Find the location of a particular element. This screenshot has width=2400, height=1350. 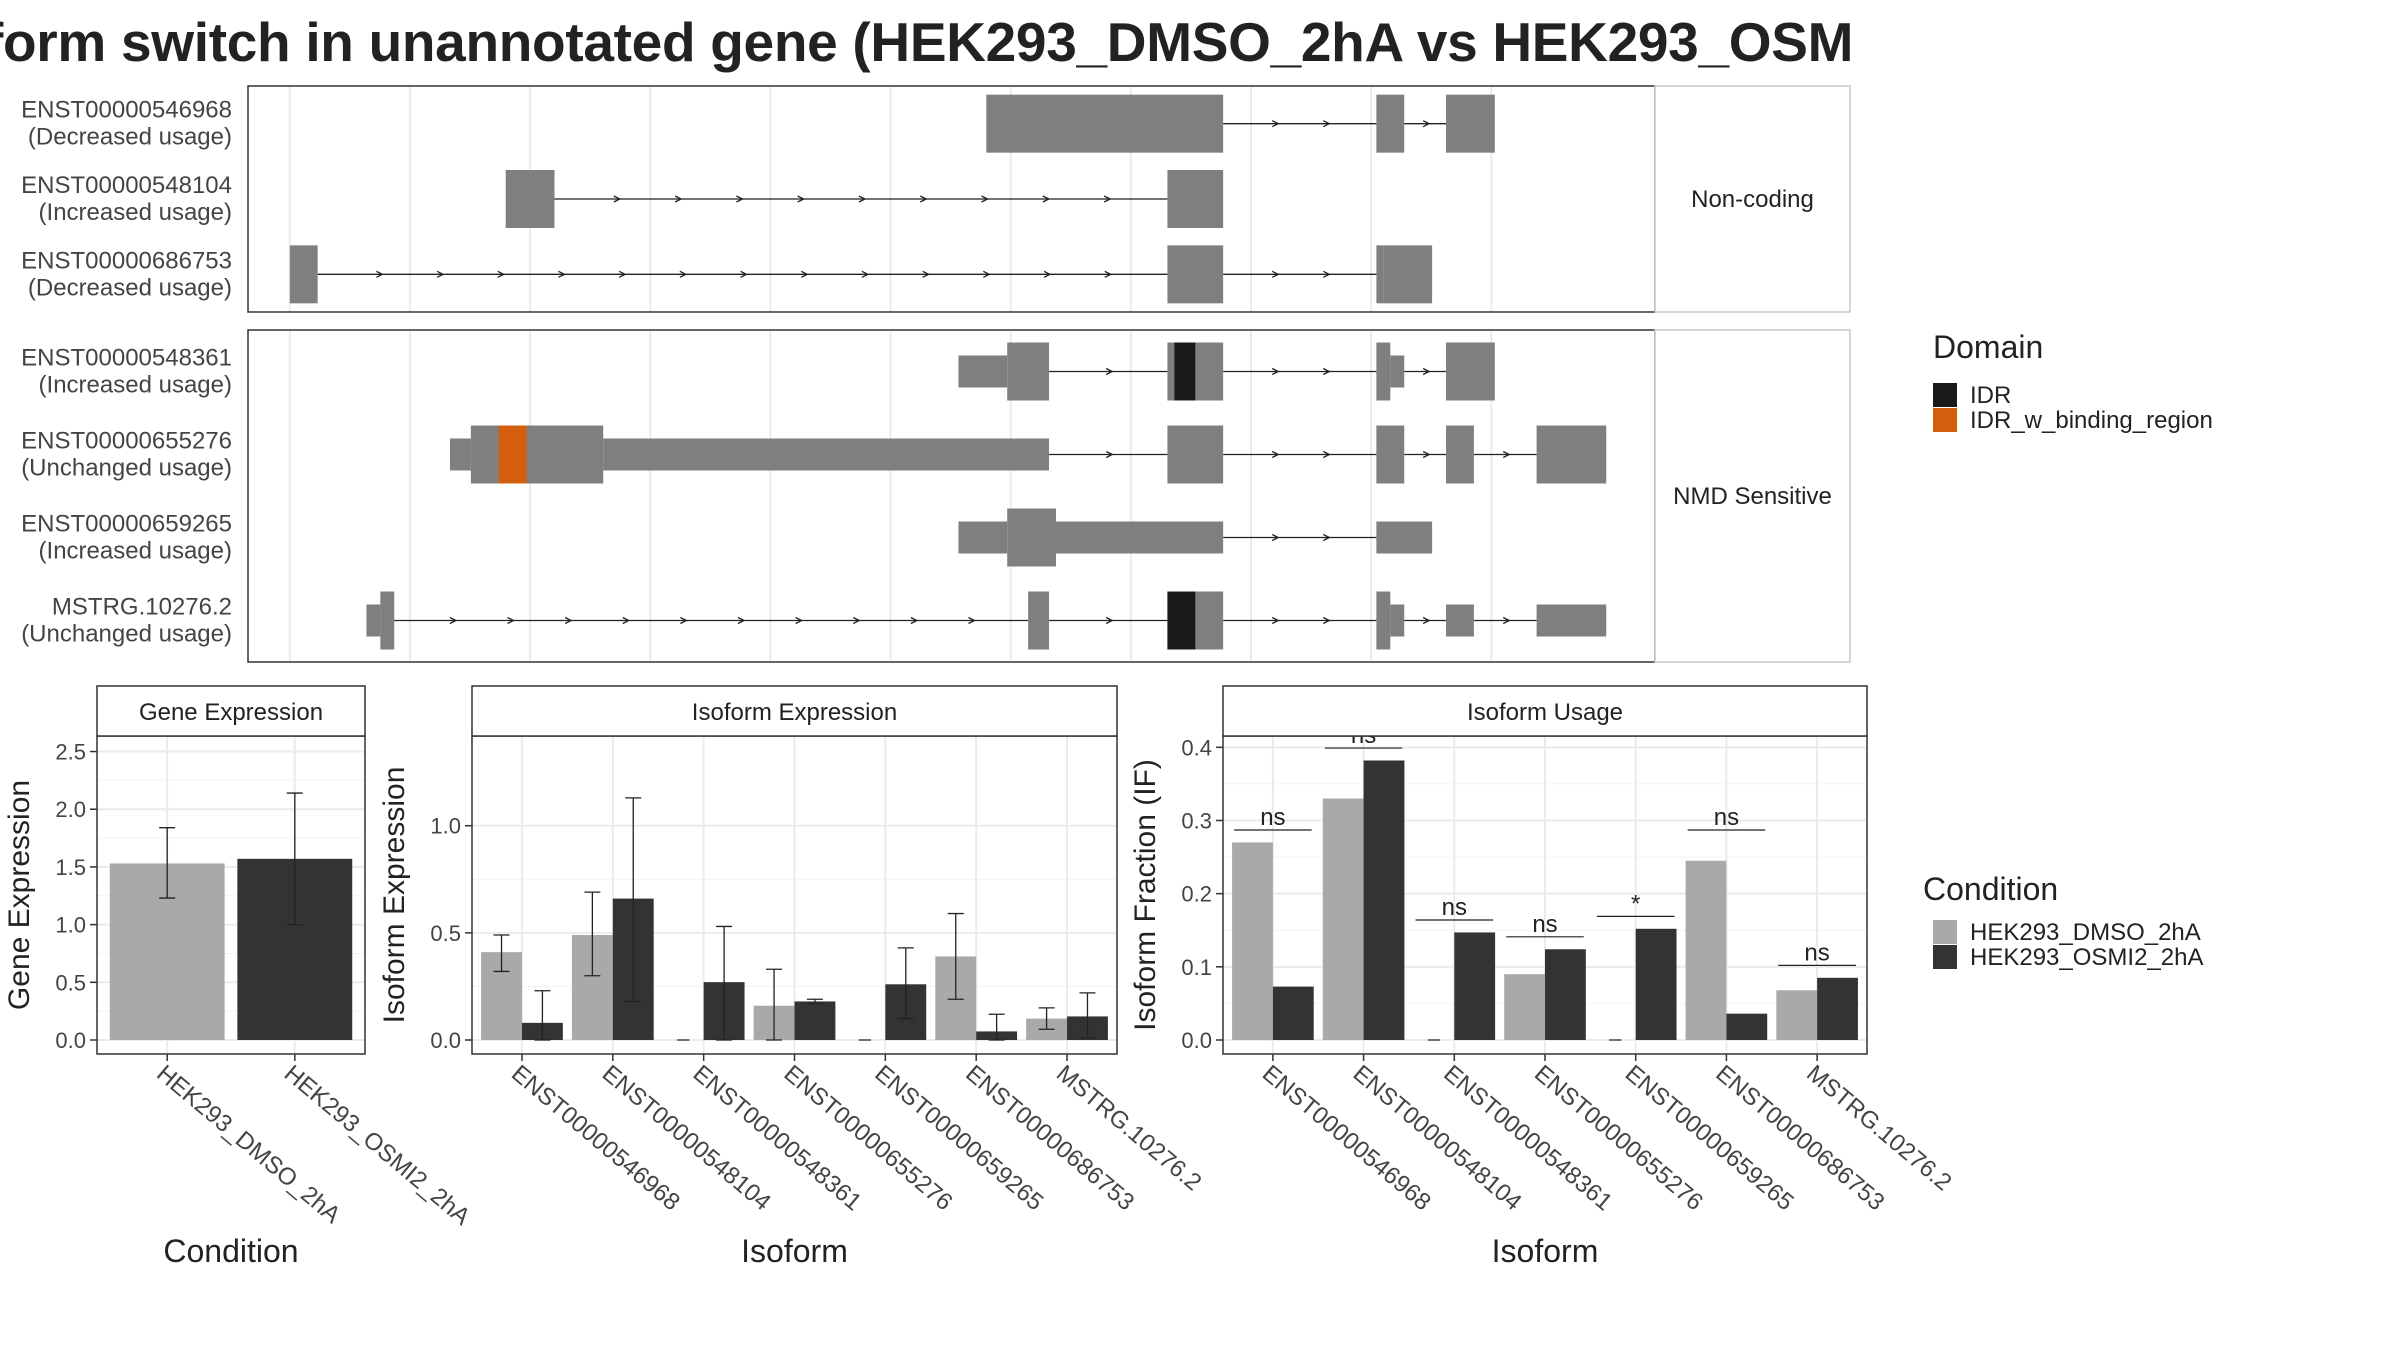

facet-strip-label: NMD Sensitive is located at coordinates (1752, 496).